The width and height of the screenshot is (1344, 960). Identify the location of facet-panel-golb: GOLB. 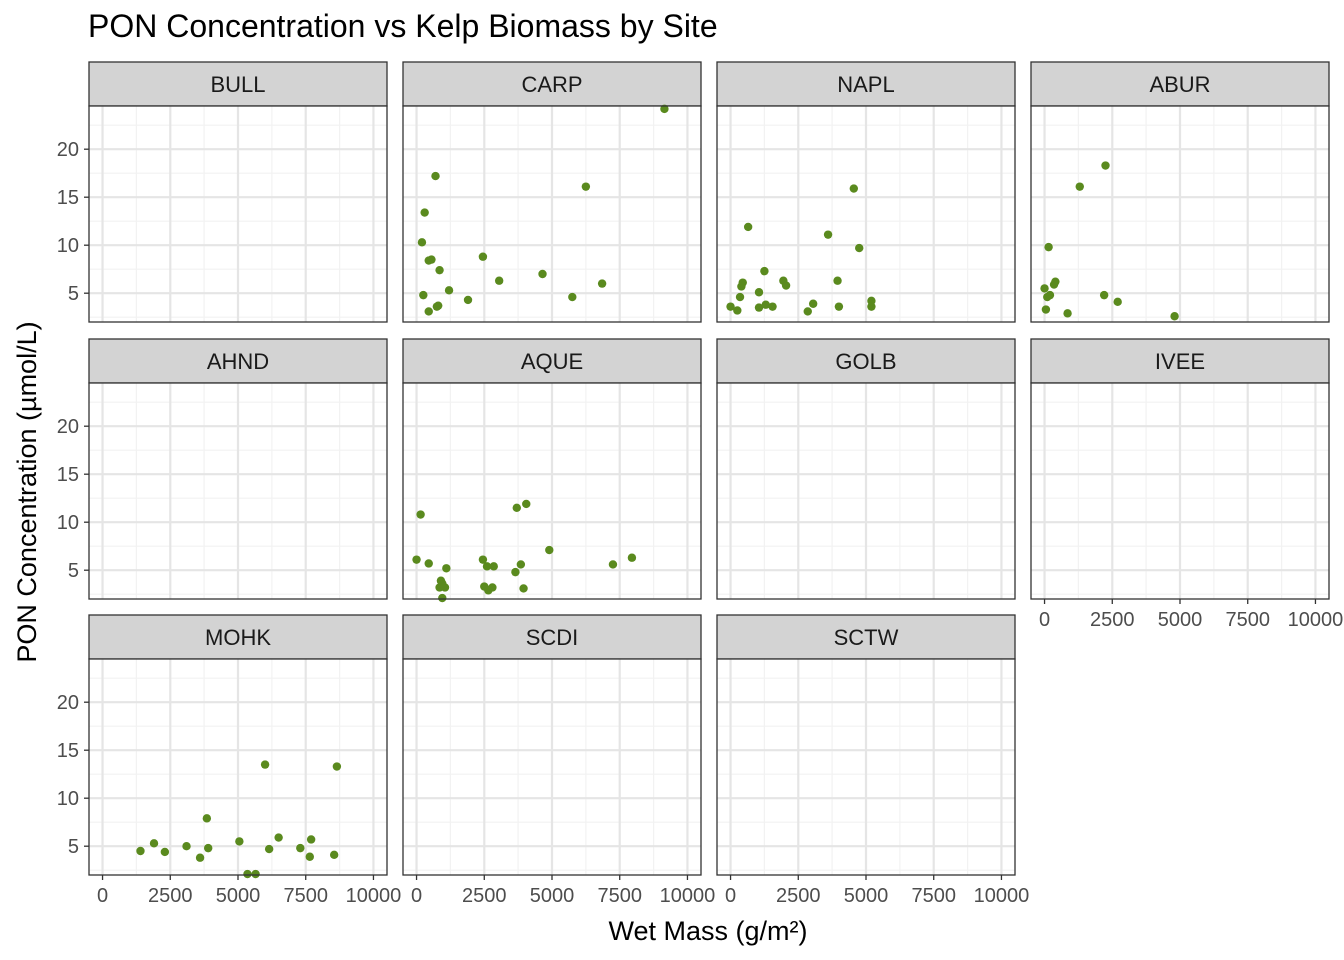
(866, 469).